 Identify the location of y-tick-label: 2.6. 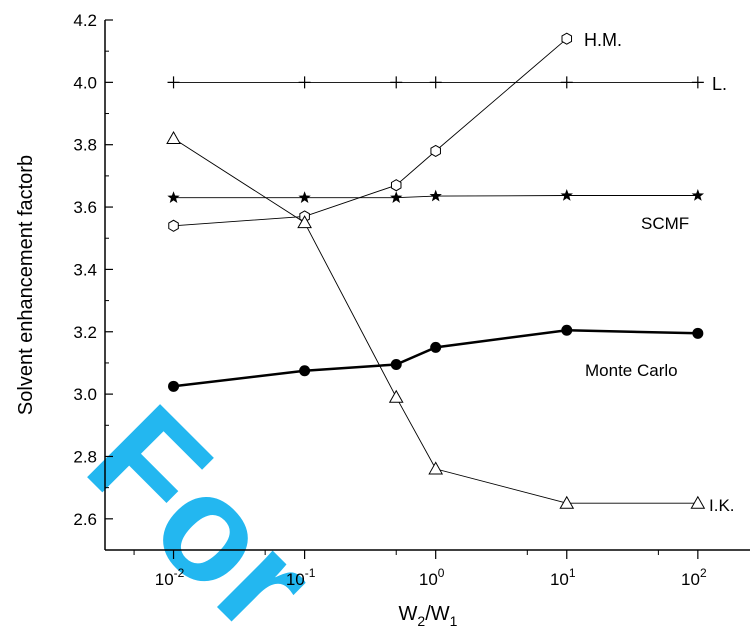
(85, 519).